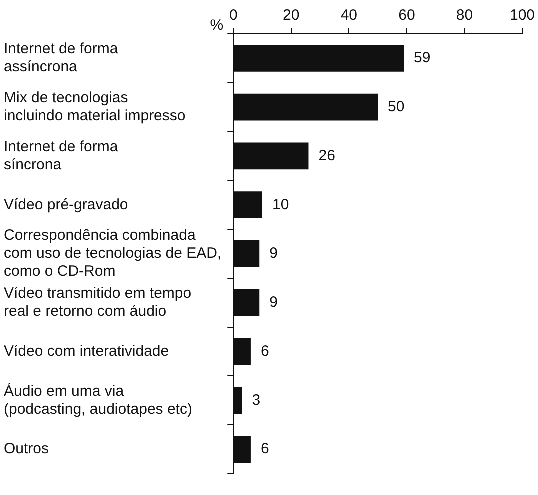 The image size is (538, 495). What do you see at coordinates (349, 15) in the screenshot?
I see `x-tick-label: 40` at bounding box center [349, 15].